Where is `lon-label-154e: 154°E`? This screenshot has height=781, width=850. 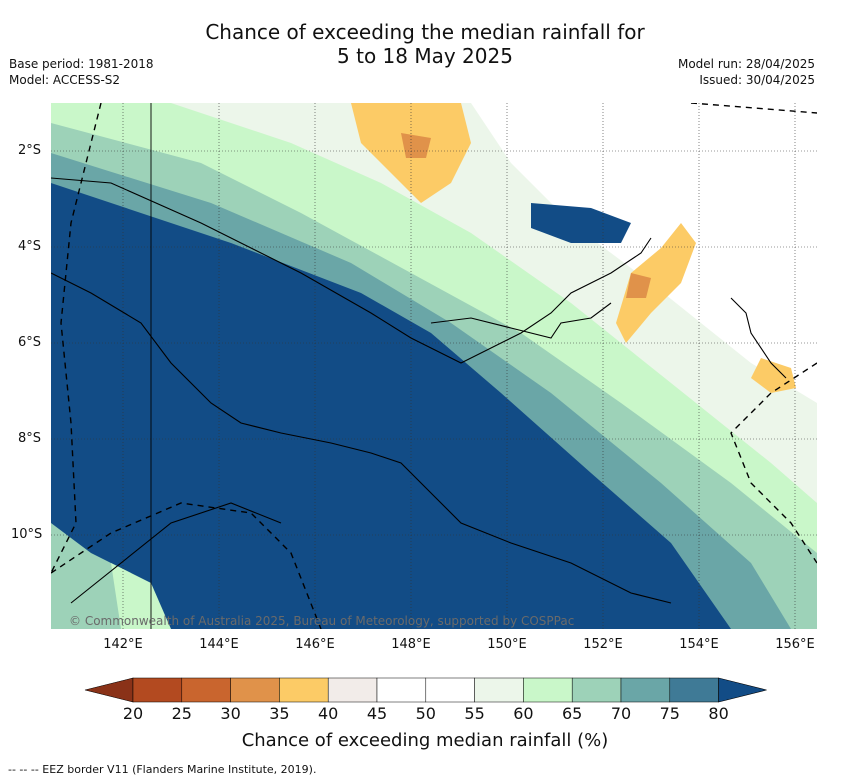 lon-label-154e: 154°E is located at coordinates (699, 644).